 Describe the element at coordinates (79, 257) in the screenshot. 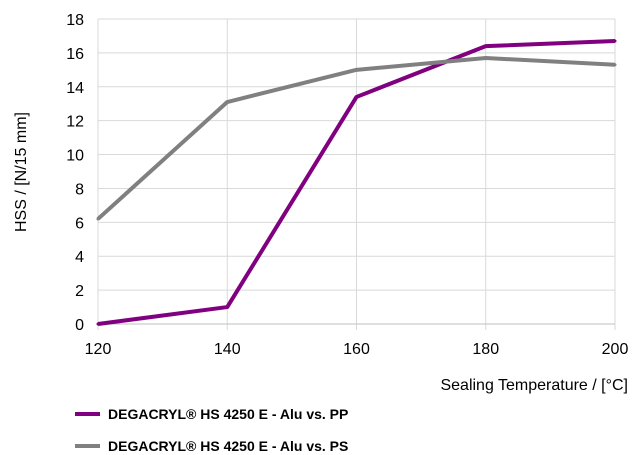

I see `y-tick-label: 4` at that location.